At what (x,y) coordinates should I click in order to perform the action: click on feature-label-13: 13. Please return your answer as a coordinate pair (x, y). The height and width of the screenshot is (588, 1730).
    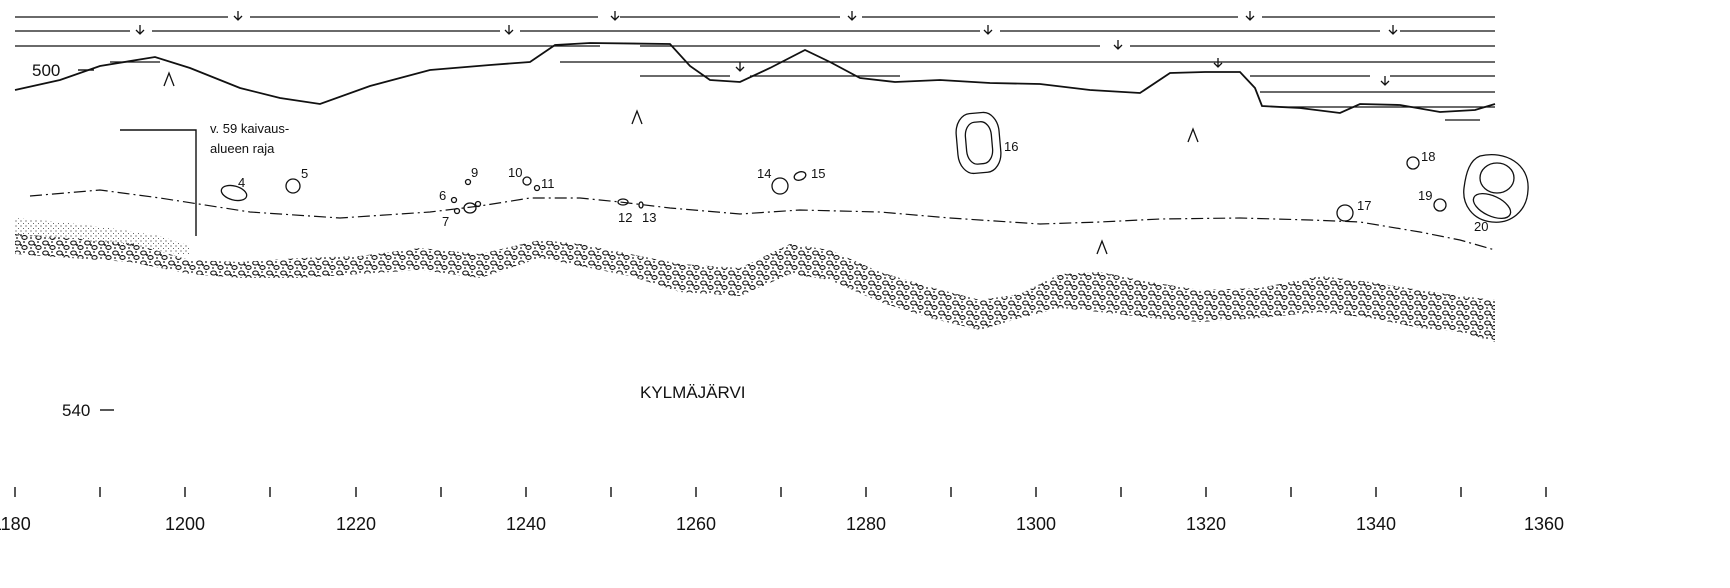
    Looking at the image, I should click on (649, 217).